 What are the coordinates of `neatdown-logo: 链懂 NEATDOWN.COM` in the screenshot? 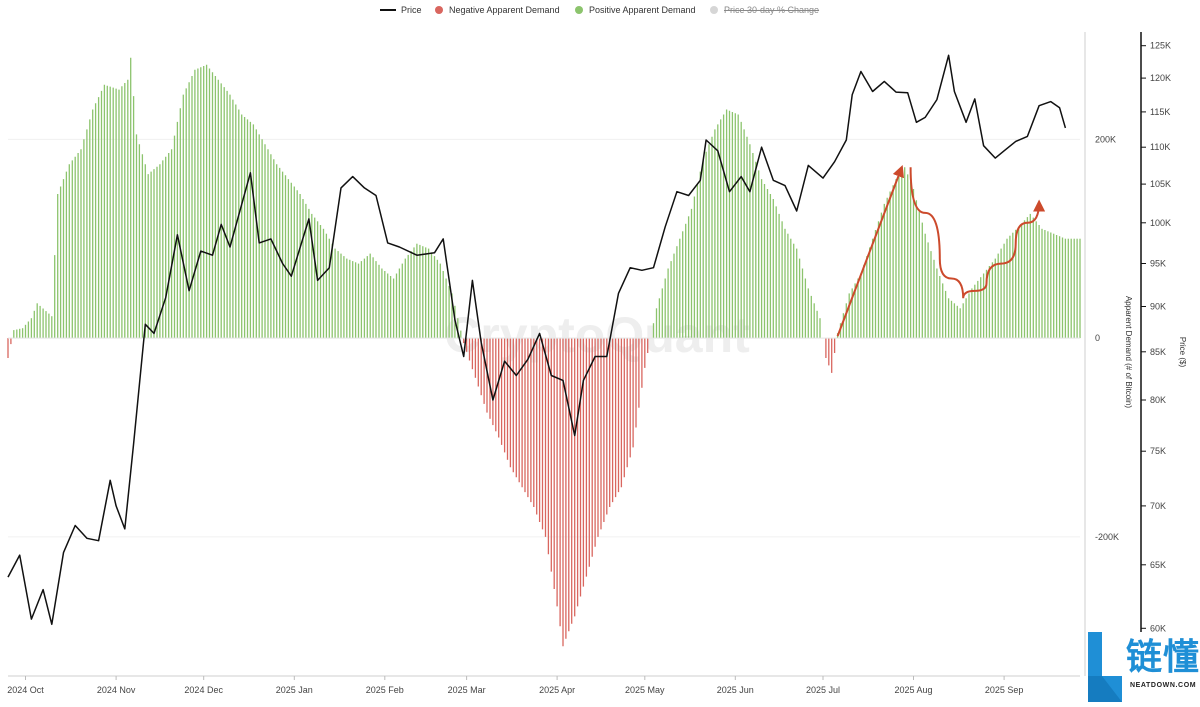 It's located at (1143, 667).